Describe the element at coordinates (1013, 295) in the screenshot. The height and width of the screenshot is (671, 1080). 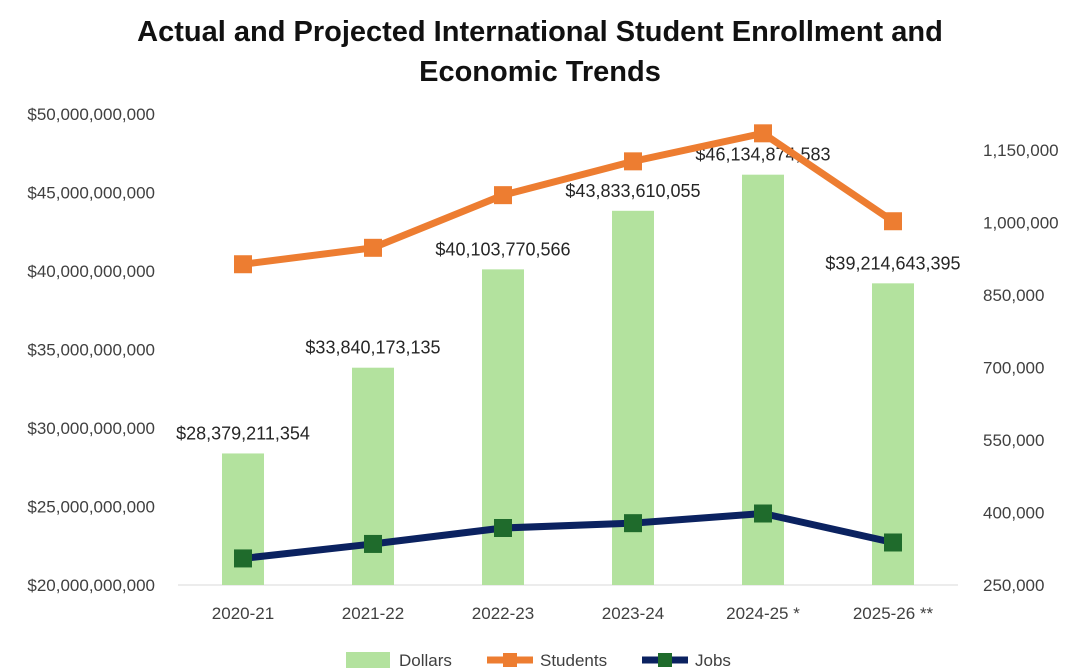
I see `right-axis-tick-label: 850,000` at that location.